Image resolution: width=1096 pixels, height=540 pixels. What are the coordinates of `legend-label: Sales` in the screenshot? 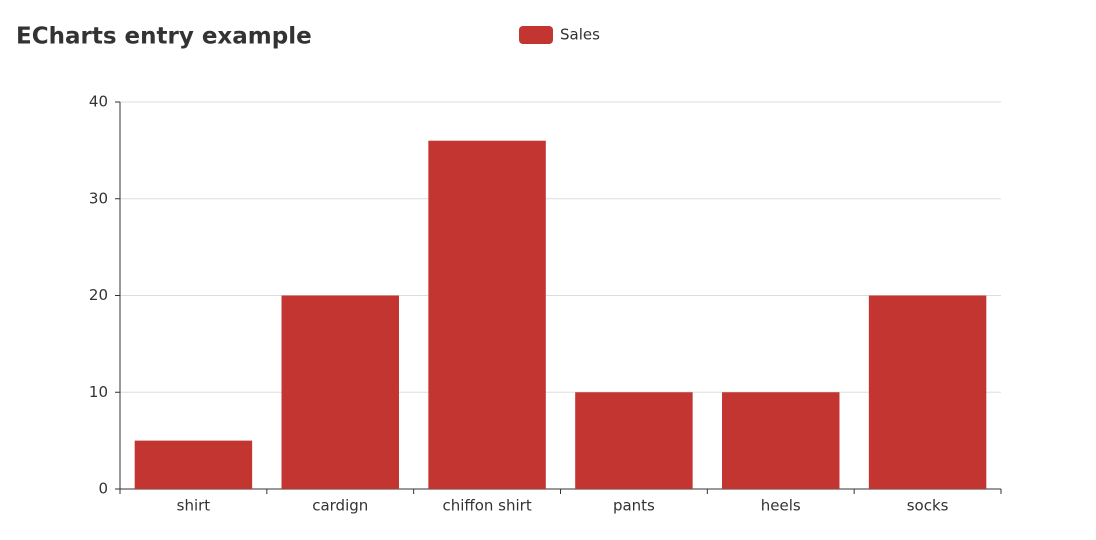 It's located at (580, 35).